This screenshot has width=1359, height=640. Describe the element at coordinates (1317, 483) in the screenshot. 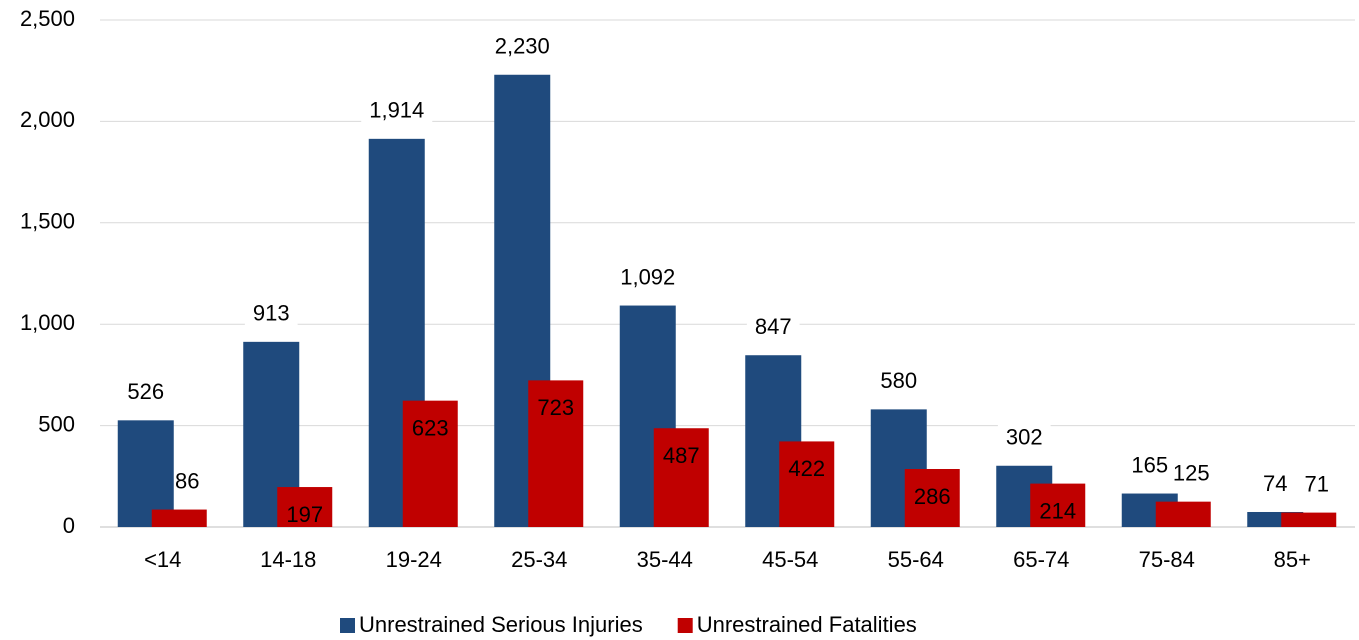

I see `data-label: 71` at that location.